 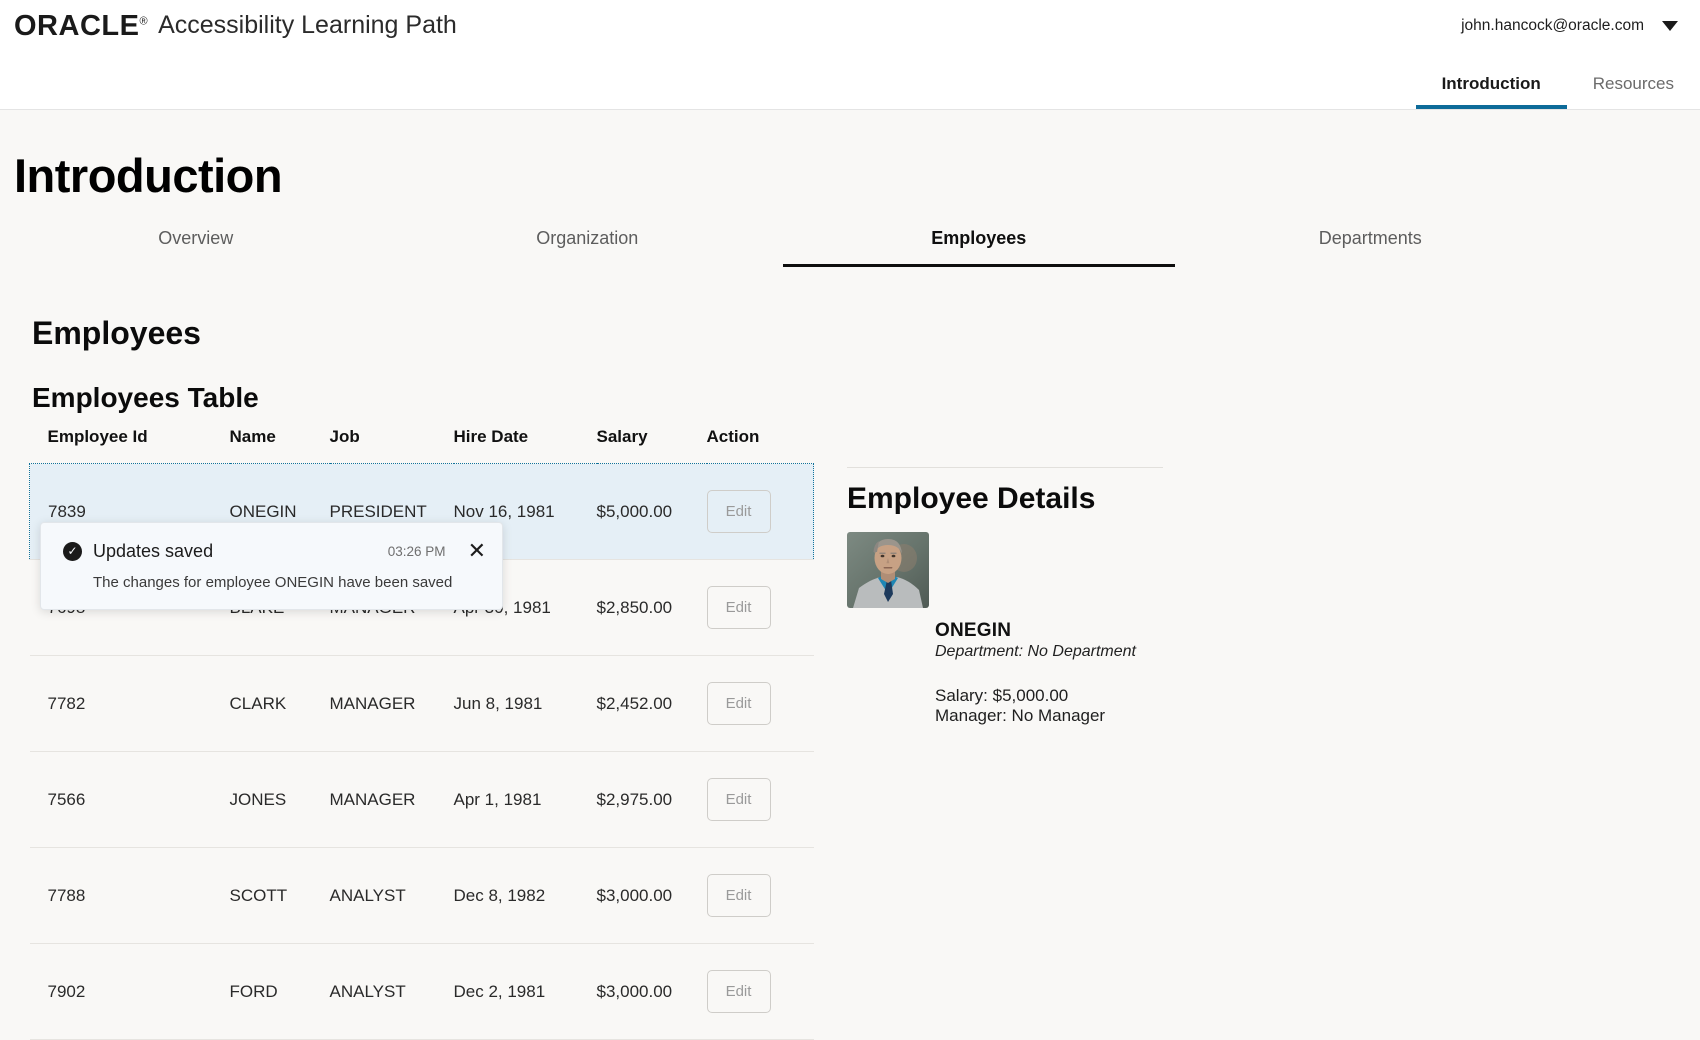 What do you see at coordinates (651, 607) in the screenshot?
I see `cell-salary: $2,850.00` at bounding box center [651, 607].